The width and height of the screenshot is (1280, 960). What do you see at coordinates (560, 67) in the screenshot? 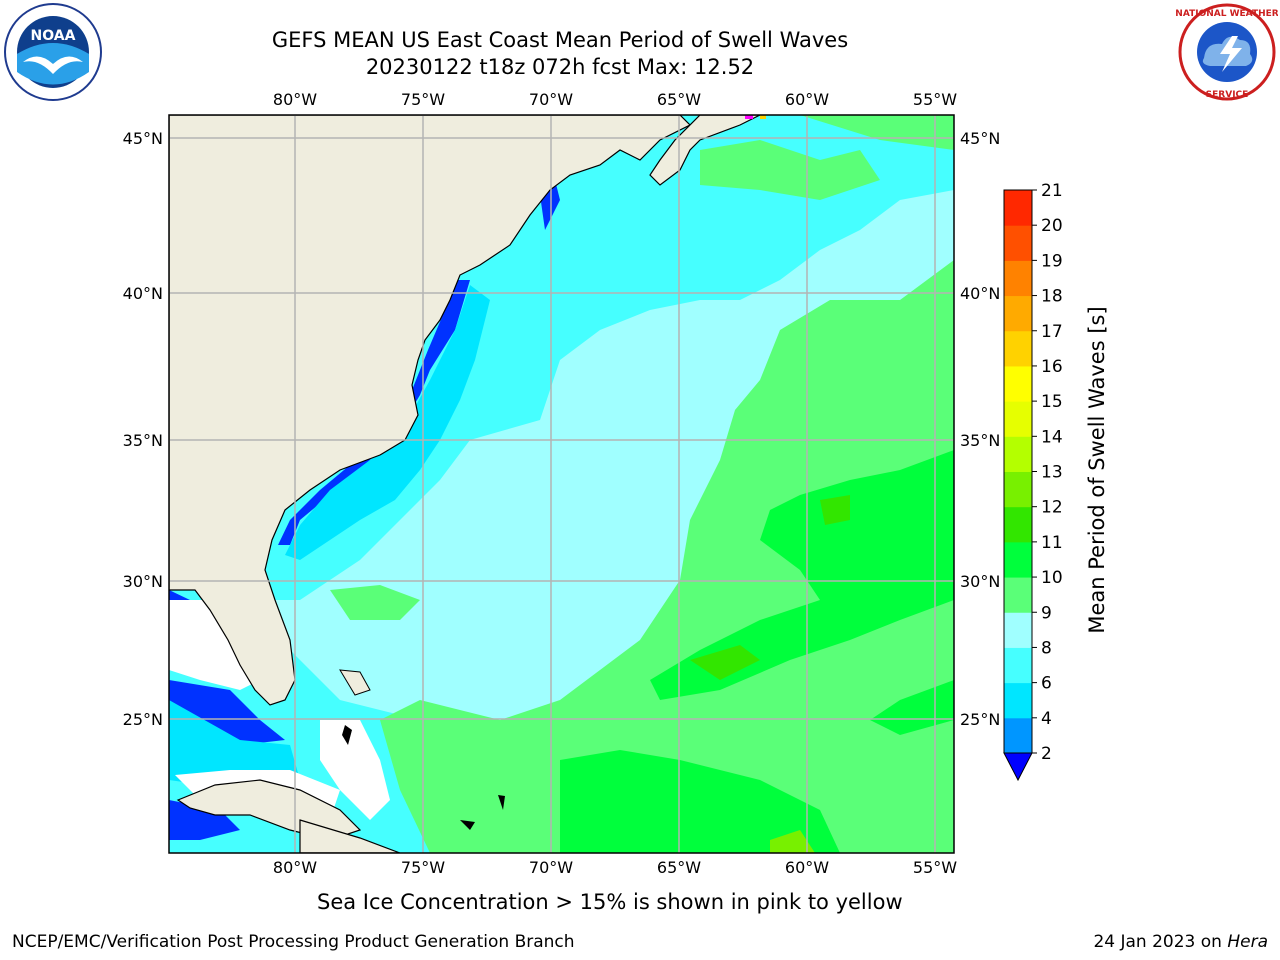
I see `chart-subtitle: 20230122 t18z 072h fcst Max: 12.52` at bounding box center [560, 67].